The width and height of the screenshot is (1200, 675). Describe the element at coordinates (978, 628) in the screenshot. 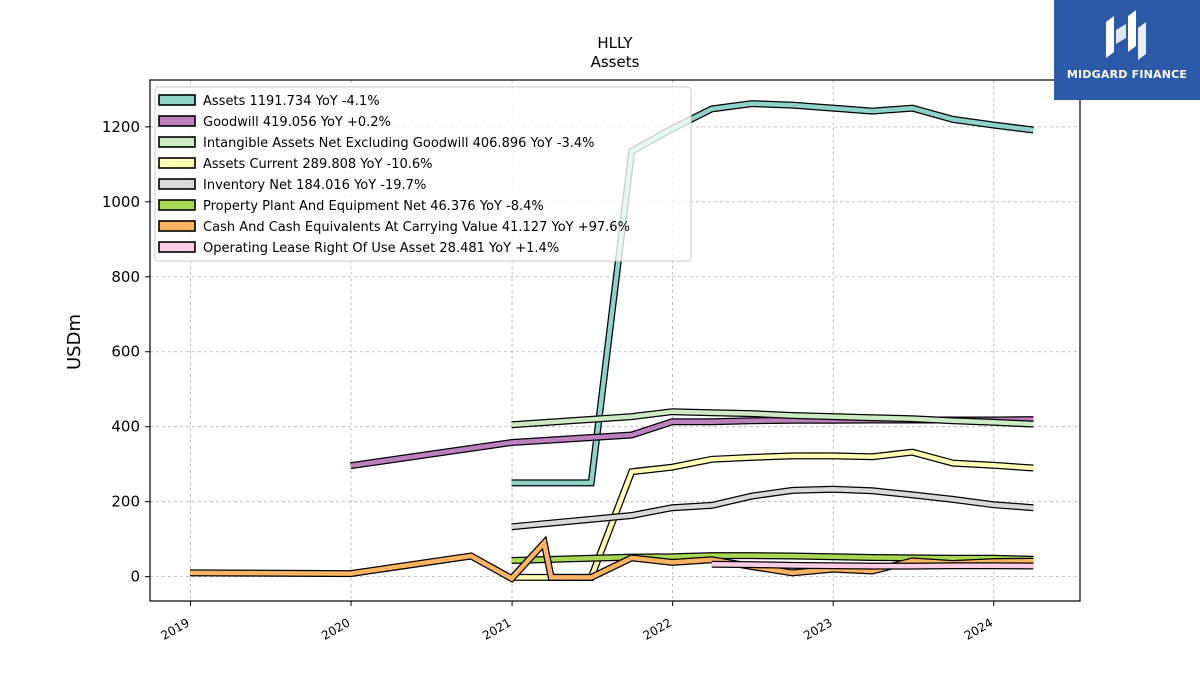

I see `x-tick-label: 2024` at that location.